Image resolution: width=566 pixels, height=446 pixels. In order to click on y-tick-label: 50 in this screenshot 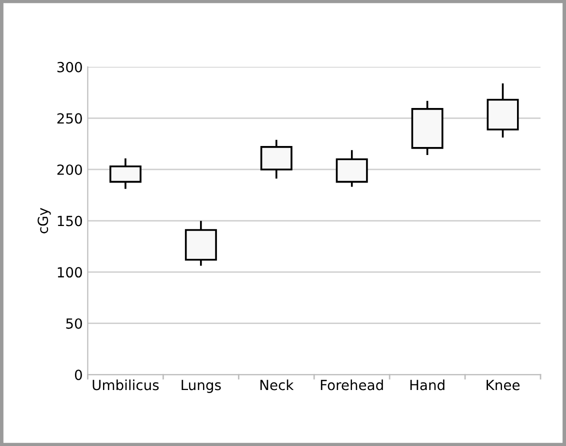, I will do `click(74, 323)`.